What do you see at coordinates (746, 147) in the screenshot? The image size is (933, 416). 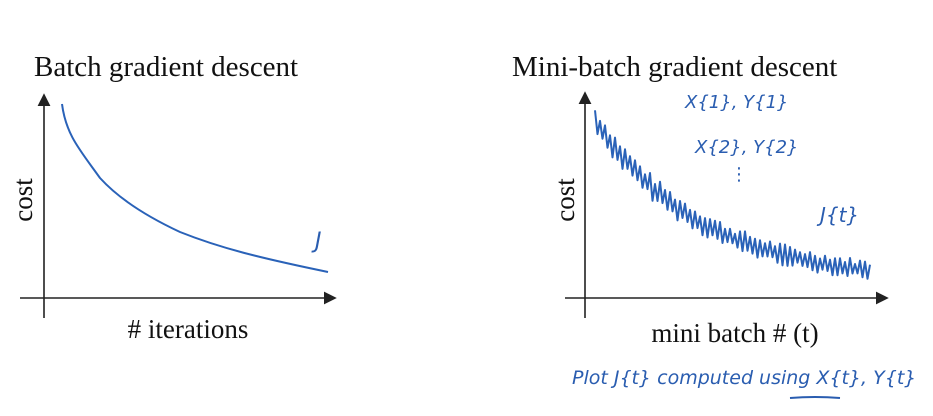 I see `annotation: X{2}, Y{2}` at bounding box center [746, 147].